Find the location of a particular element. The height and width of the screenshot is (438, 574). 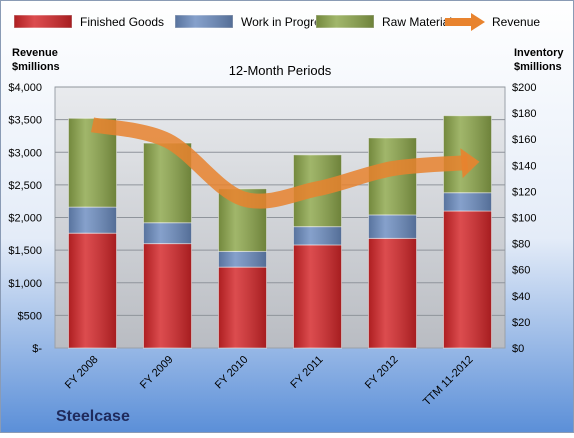

left-tick-label: $2,000 is located at coordinates (25, 219).